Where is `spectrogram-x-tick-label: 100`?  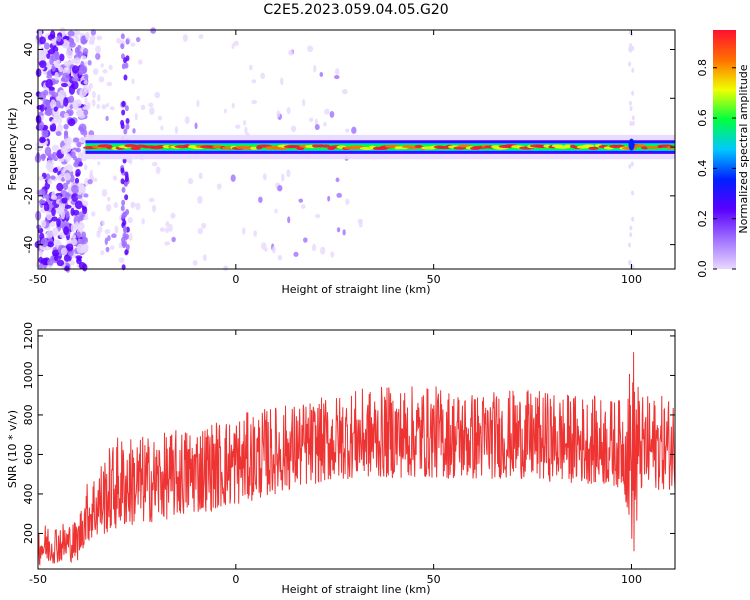
spectrogram-x-tick-label: 100 is located at coordinates (631, 279).